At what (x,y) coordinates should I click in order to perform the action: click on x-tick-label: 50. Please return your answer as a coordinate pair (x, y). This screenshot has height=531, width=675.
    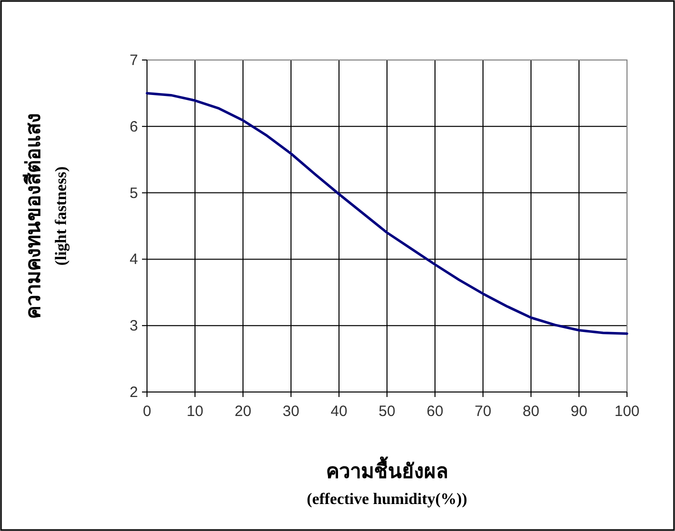
    Looking at the image, I should click on (387, 411).